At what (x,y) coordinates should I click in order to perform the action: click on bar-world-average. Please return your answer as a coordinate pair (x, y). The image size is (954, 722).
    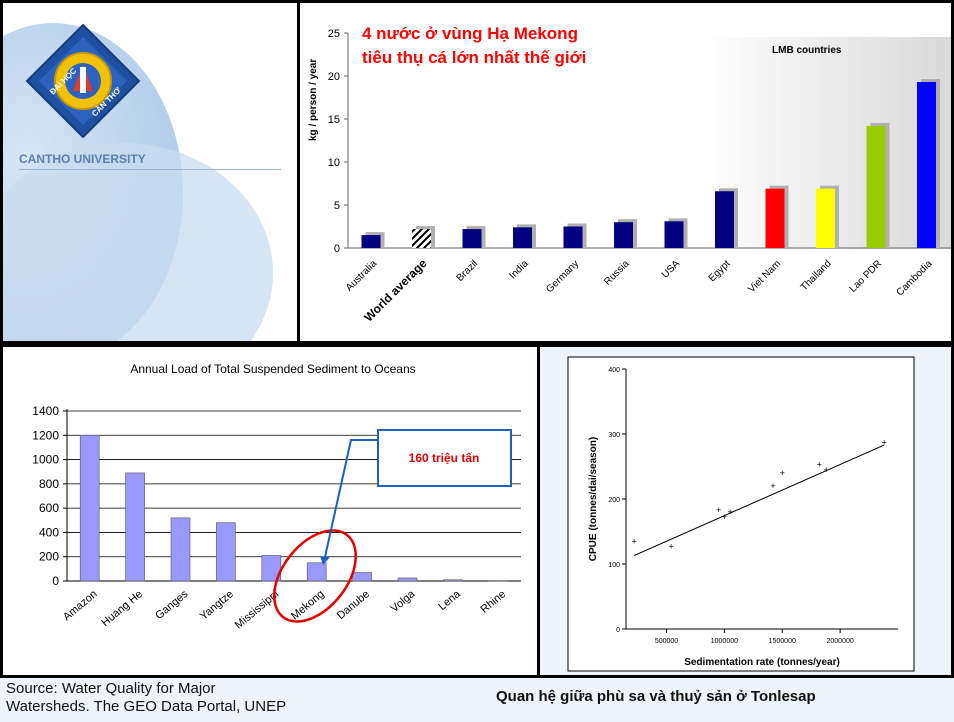
    Looking at the image, I should click on (421, 238).